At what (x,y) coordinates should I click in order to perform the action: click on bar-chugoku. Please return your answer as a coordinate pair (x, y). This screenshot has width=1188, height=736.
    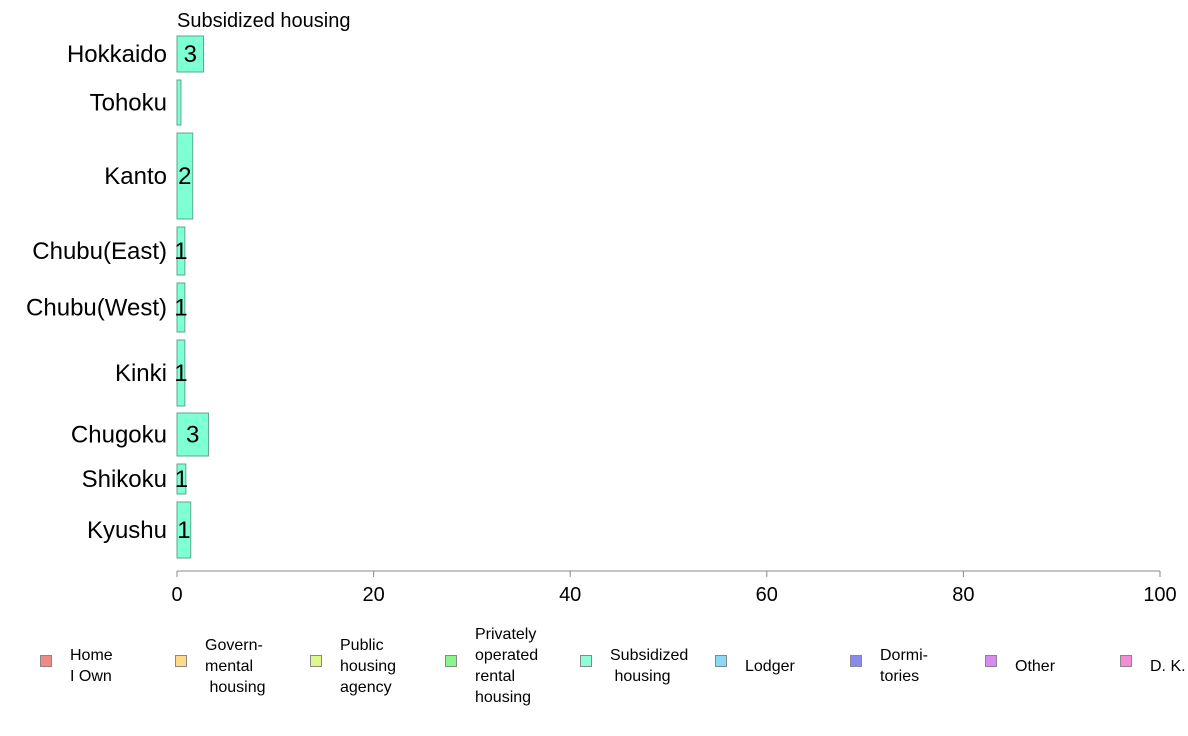
    Looking at the image, I should click on (192, 434).